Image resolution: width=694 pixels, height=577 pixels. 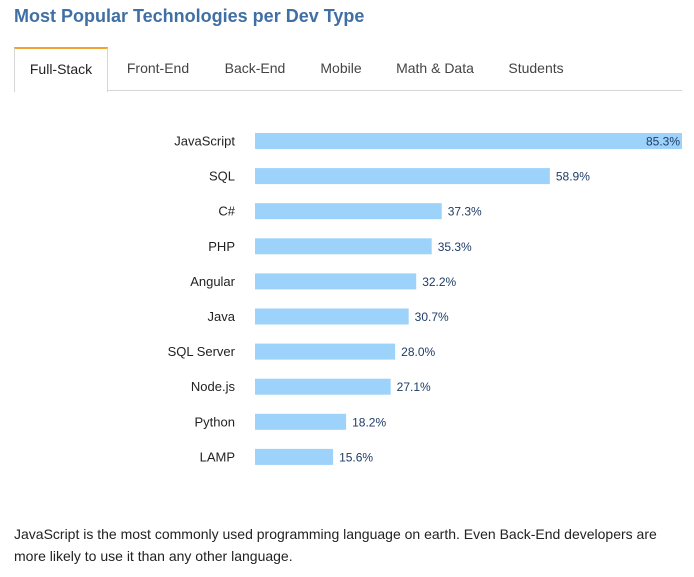 I want to click on tab-back-end: Back-End, so click(x=255, y=68).